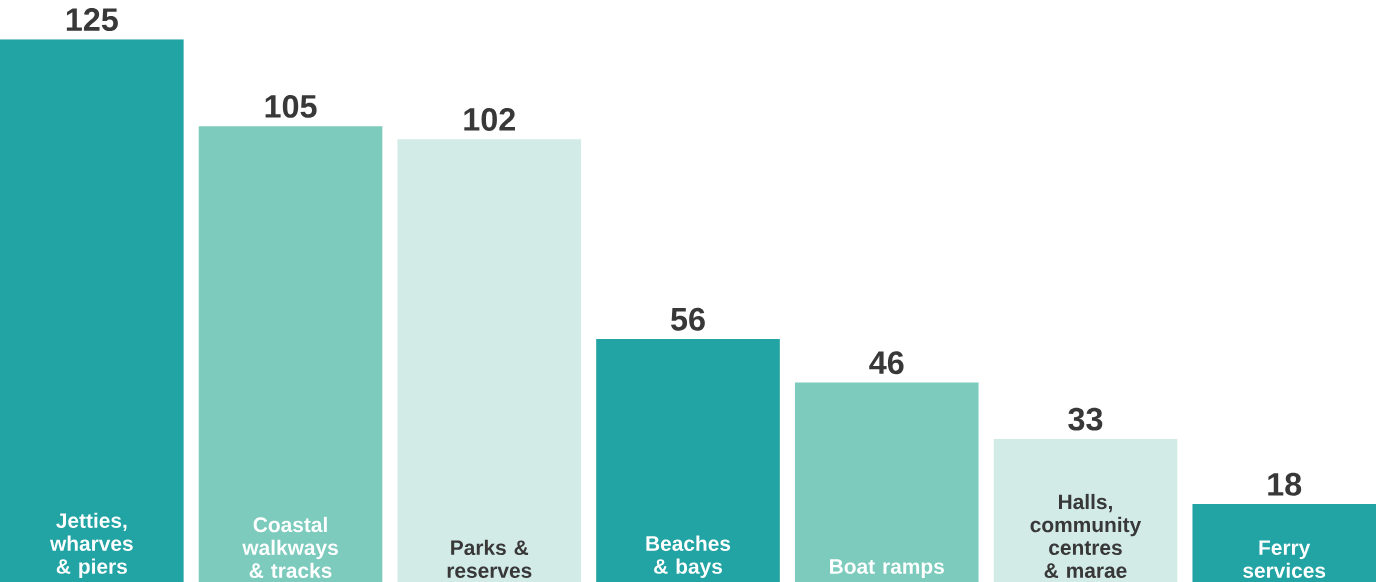  What do you see at coordinates (1086, 535) in the screenshot?
I see `x-tick-label: Halls, community centres & marae` at bounding box center [1086, 535].